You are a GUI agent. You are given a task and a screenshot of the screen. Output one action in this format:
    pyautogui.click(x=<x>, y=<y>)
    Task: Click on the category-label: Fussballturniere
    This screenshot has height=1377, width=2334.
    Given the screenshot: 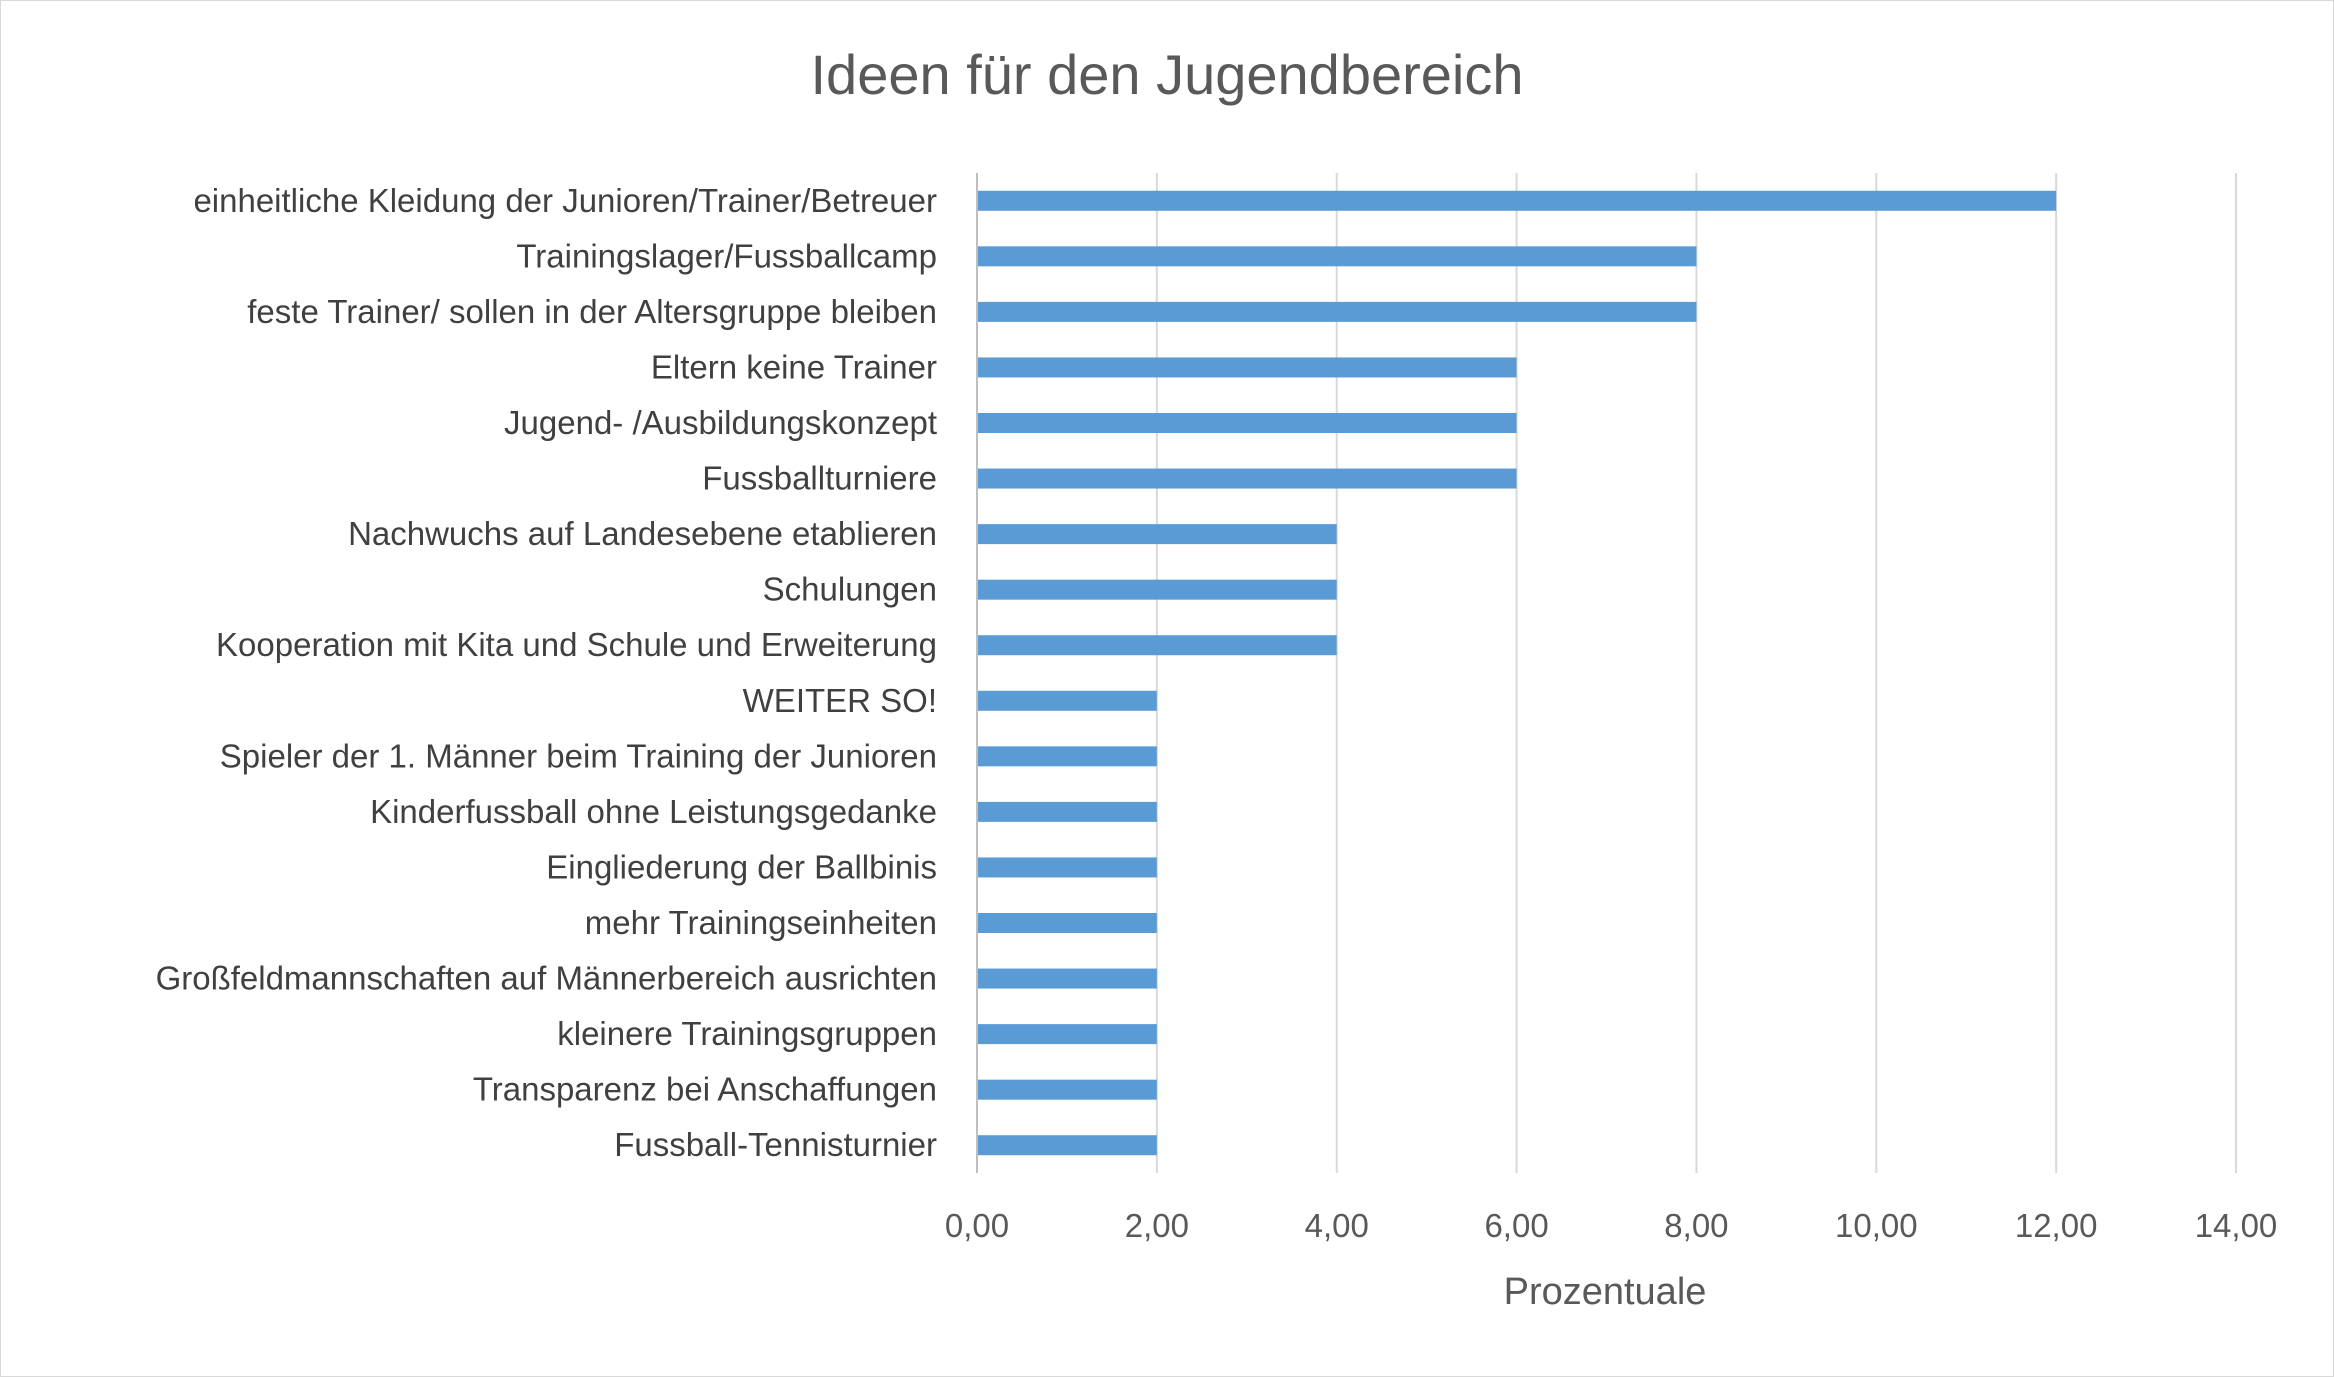 What is the action you would take?
    pyautogui.click(x=819, y=478)
    